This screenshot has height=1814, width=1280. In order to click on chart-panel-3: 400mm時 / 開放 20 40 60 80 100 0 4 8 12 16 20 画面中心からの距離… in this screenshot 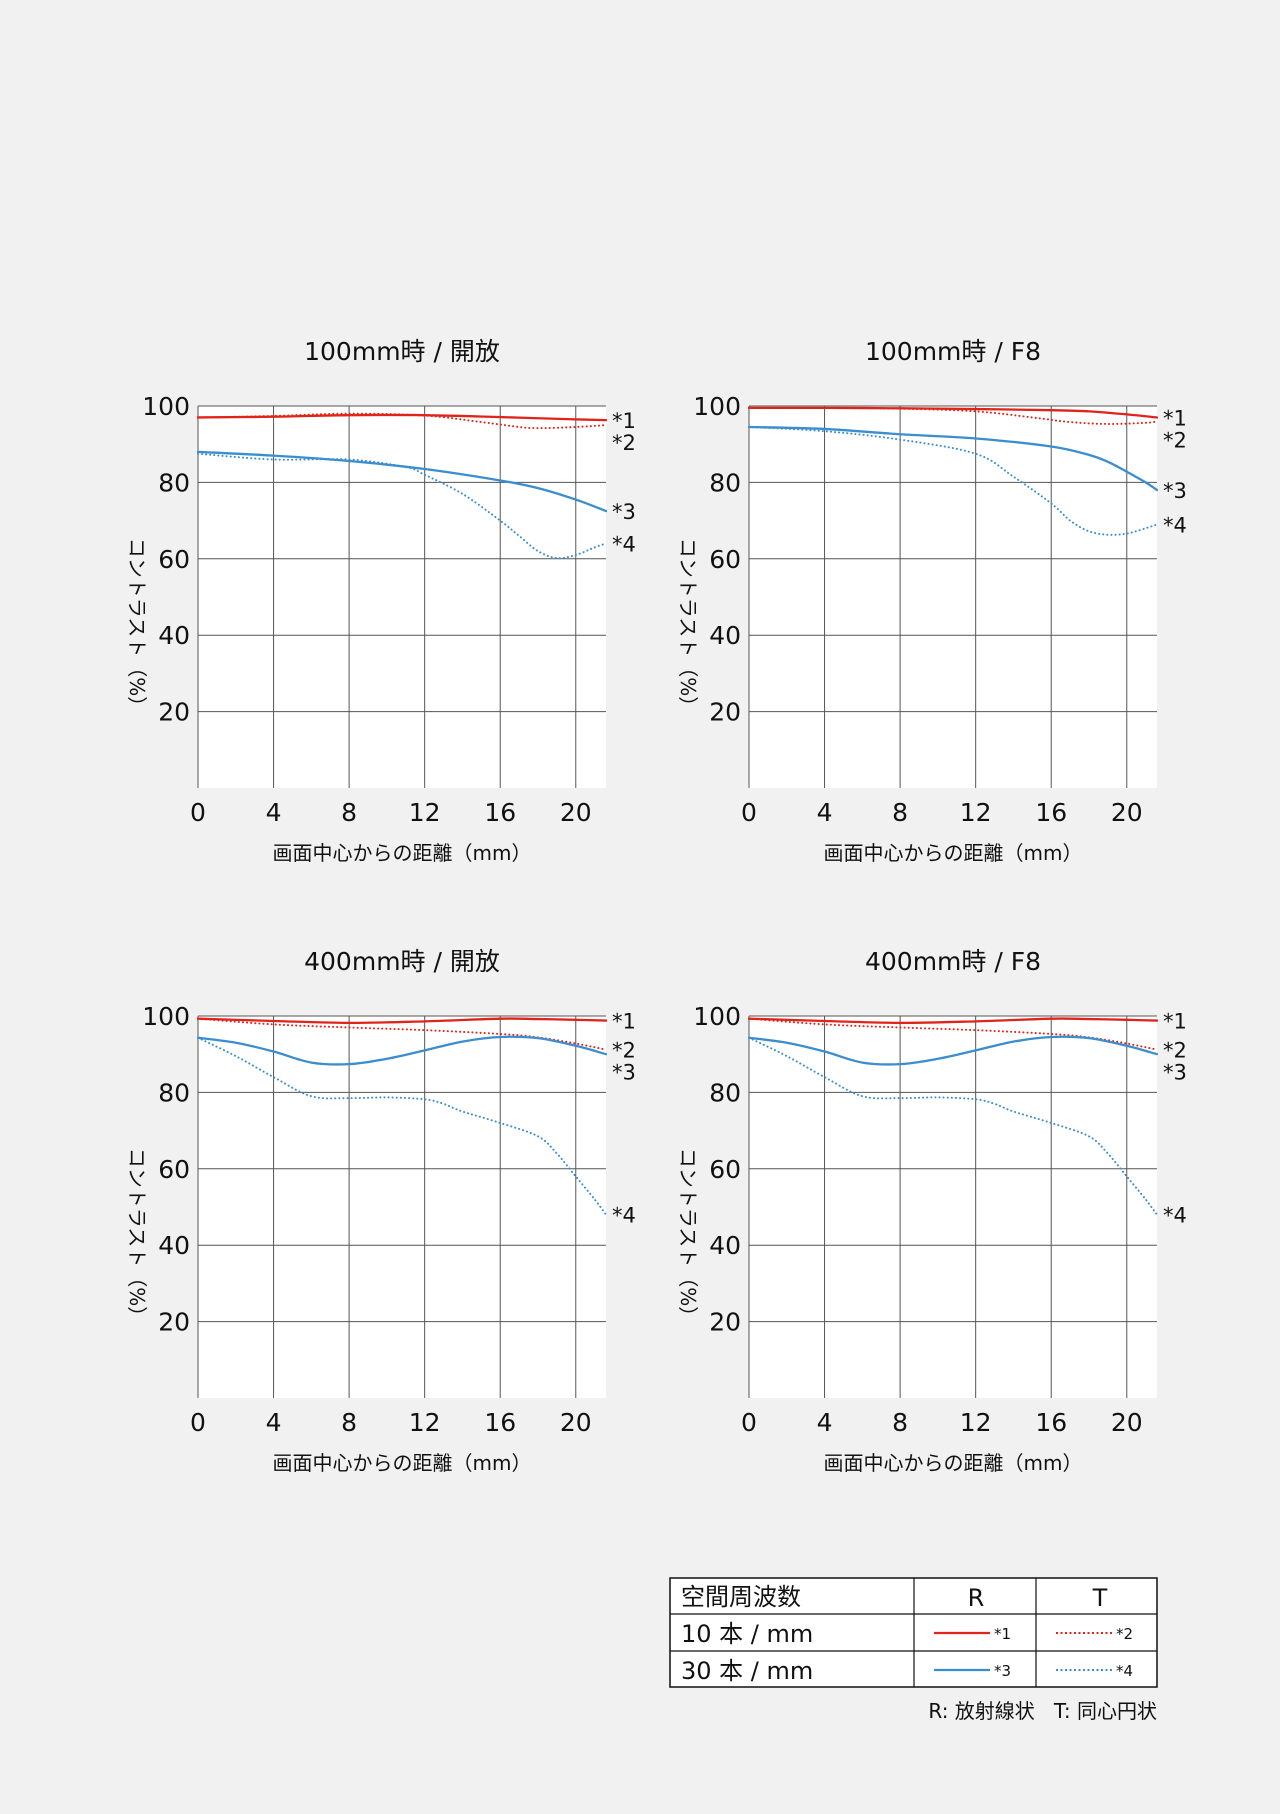, I will do `click(380, 1211)`.